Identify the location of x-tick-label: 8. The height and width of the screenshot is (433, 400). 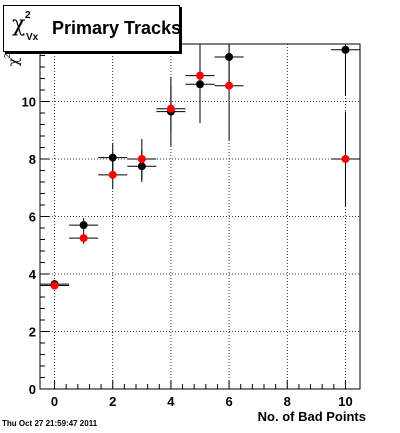
(287, 401).